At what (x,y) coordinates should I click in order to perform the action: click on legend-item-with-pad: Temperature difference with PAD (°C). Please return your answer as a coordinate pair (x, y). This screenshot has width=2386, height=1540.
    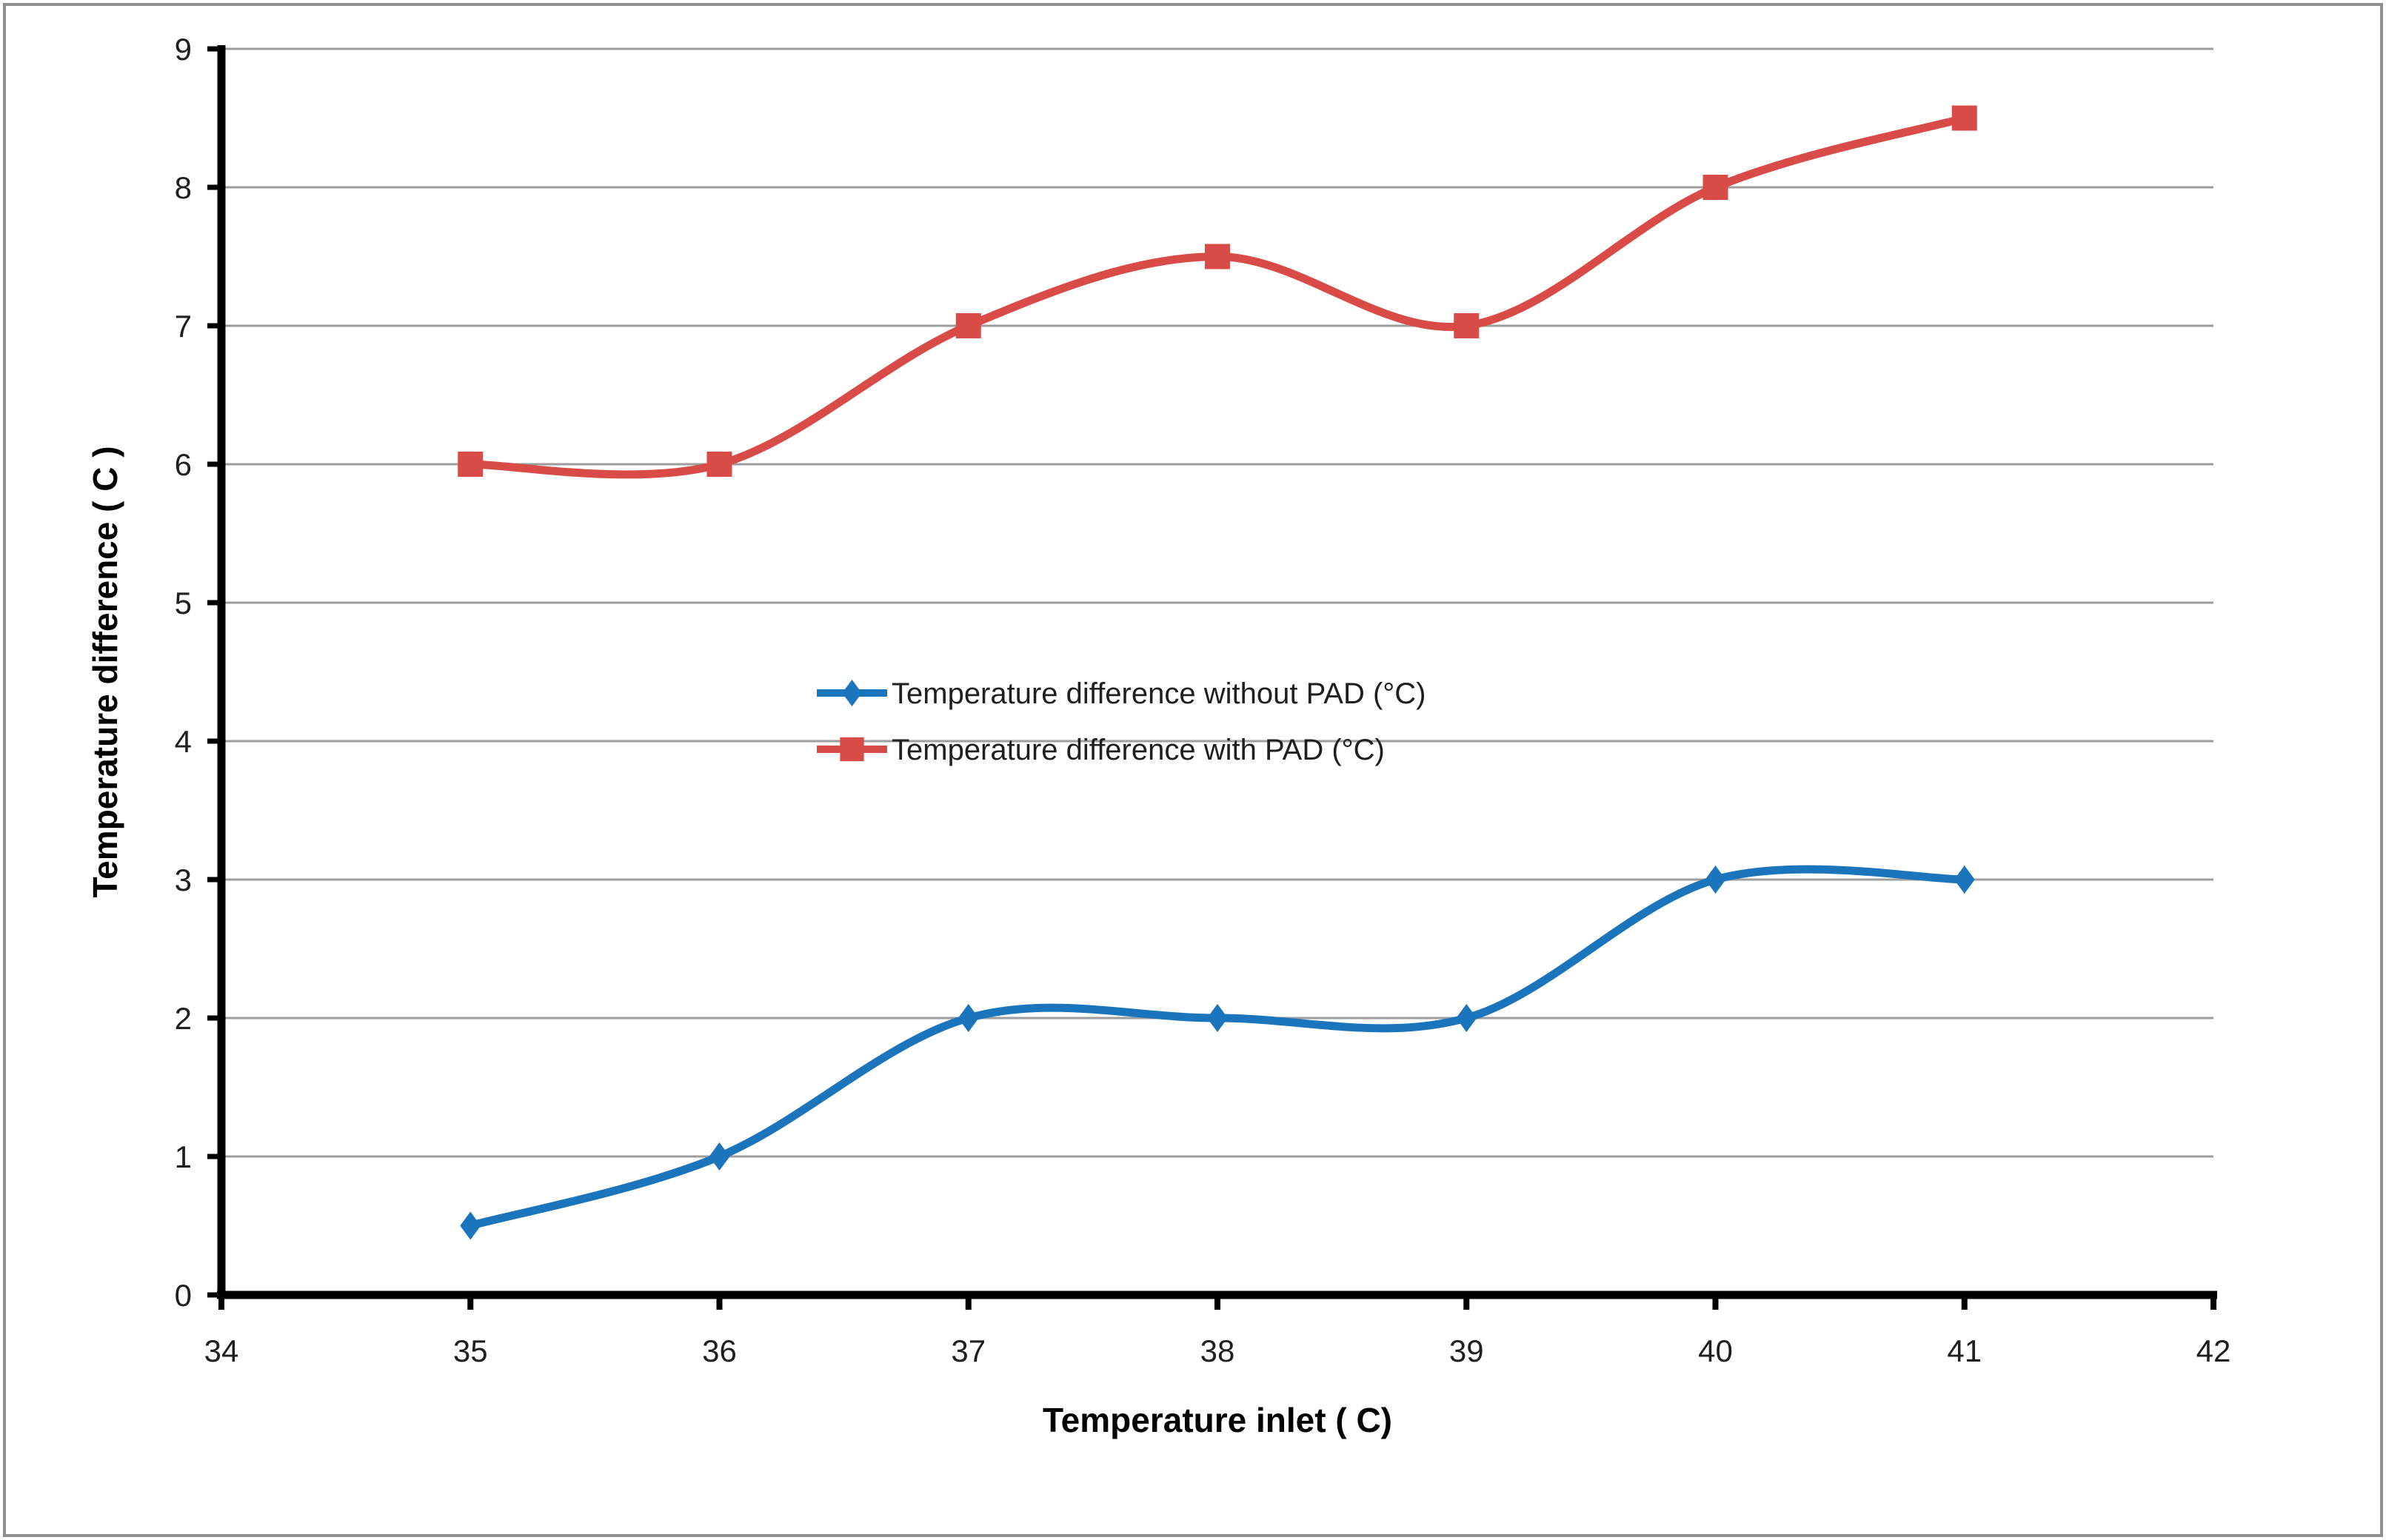
    Looking at the image, I should click on (1101, 750).